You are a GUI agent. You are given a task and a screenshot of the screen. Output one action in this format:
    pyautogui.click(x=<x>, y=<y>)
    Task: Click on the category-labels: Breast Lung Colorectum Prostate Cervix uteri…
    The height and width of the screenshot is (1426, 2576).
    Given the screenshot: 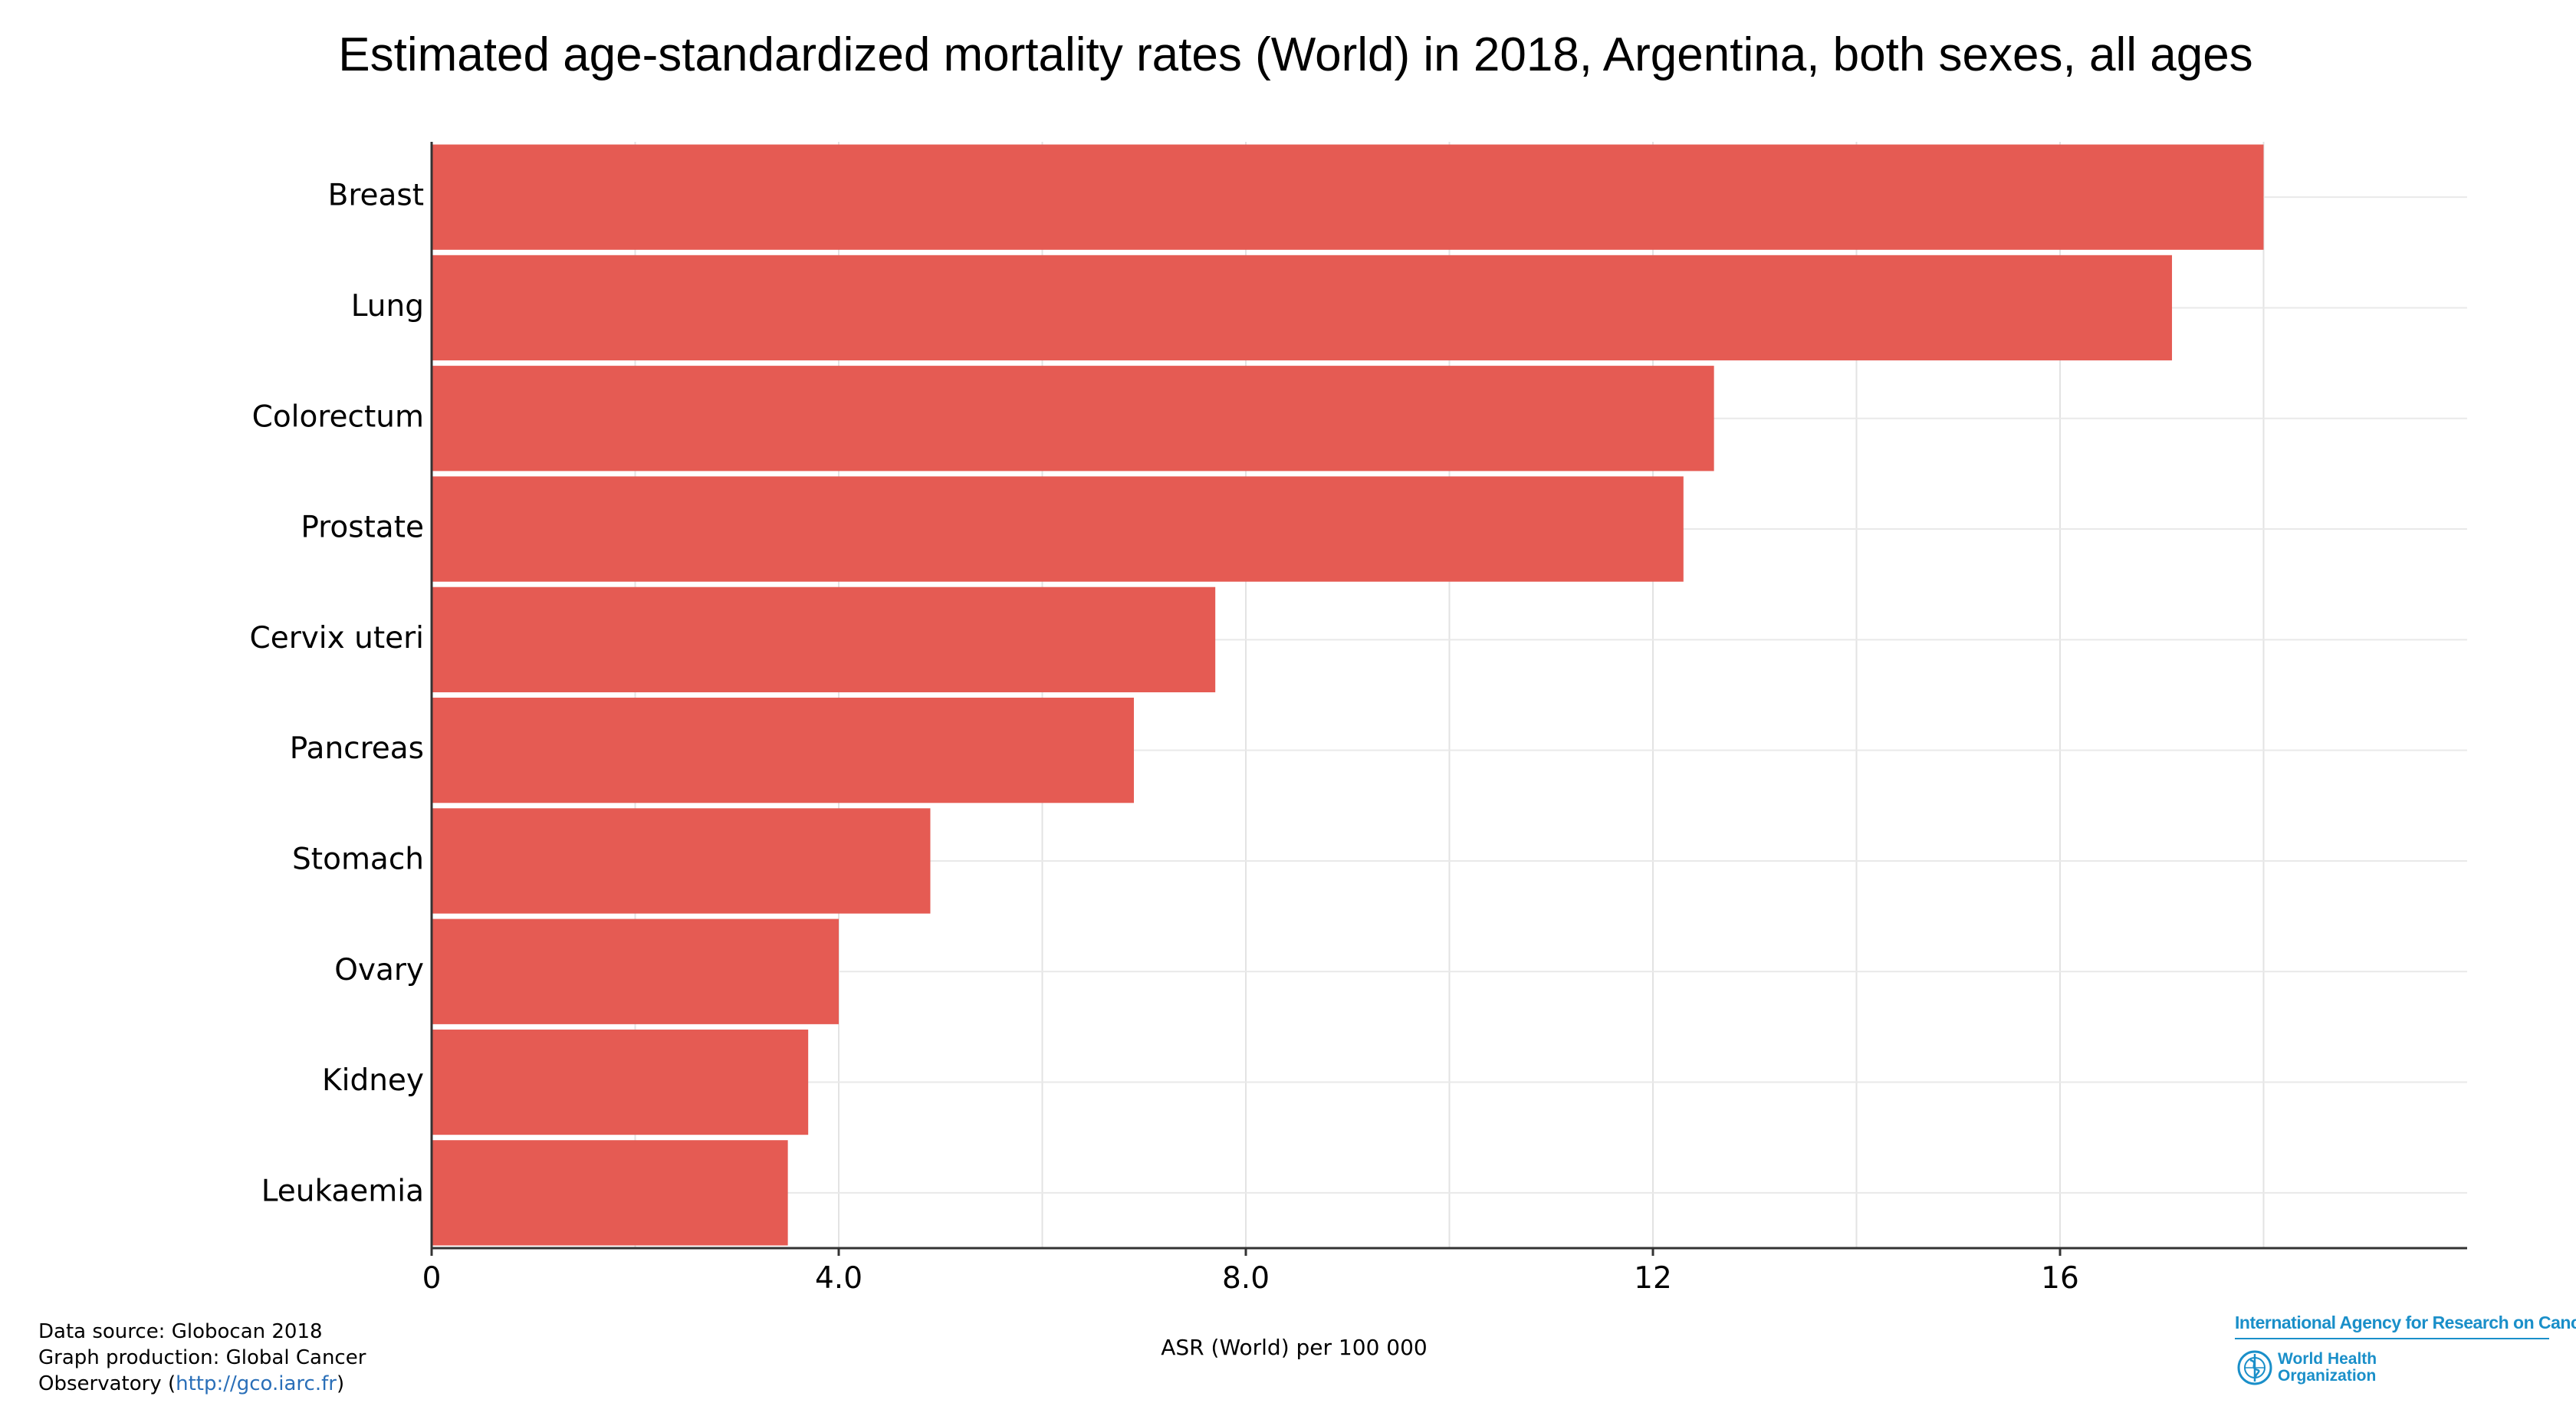 What is the action you would take?
    pyautogui.click(x=336, y=694)
    